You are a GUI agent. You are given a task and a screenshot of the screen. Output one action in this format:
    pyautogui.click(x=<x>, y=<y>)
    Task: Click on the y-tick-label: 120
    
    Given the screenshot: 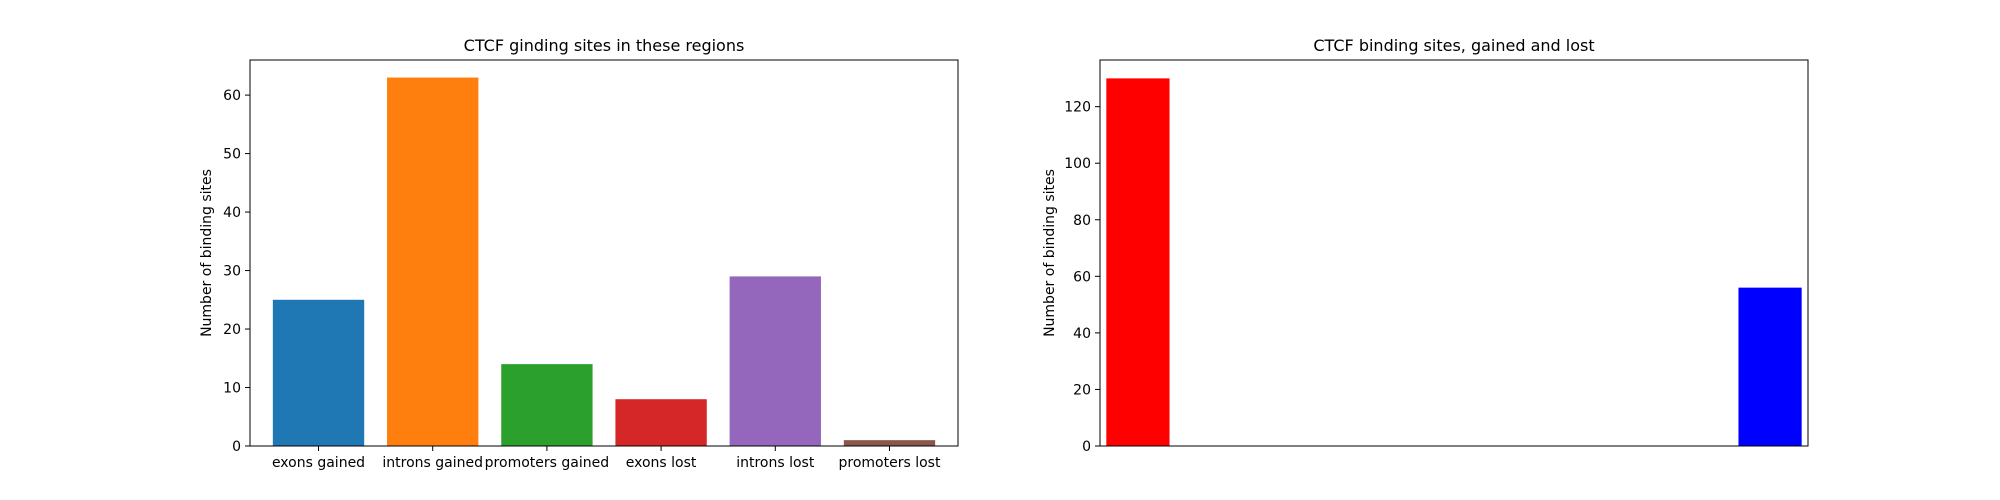 What is the action you would take?
    pyautogui.click(x=1077, y=108)
    